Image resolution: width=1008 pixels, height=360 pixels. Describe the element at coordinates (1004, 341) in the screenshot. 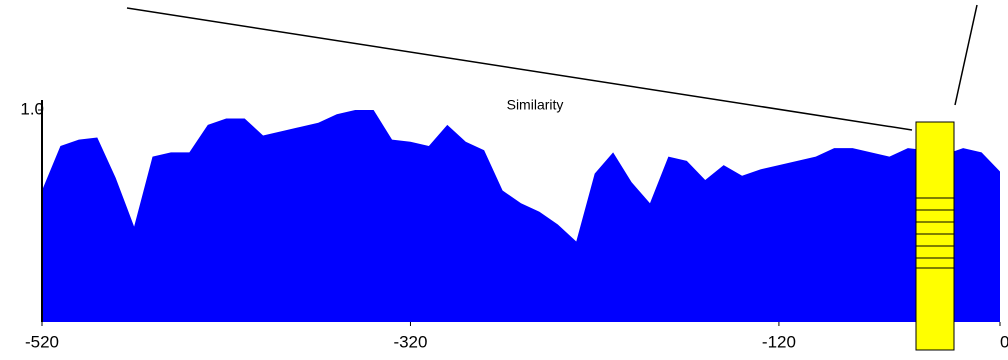

I see `x-tick-label: 0` at that location.